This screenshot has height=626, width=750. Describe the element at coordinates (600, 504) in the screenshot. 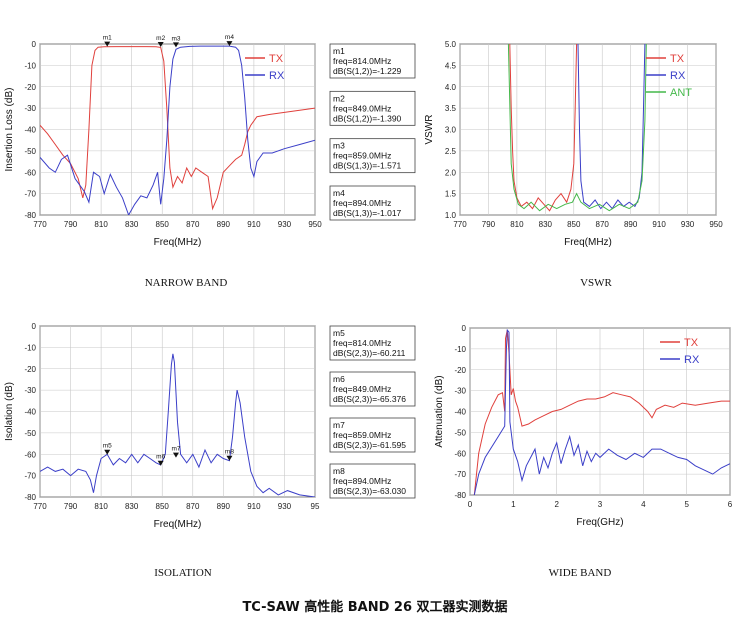

I see `x-tick-label: 3` at that location.